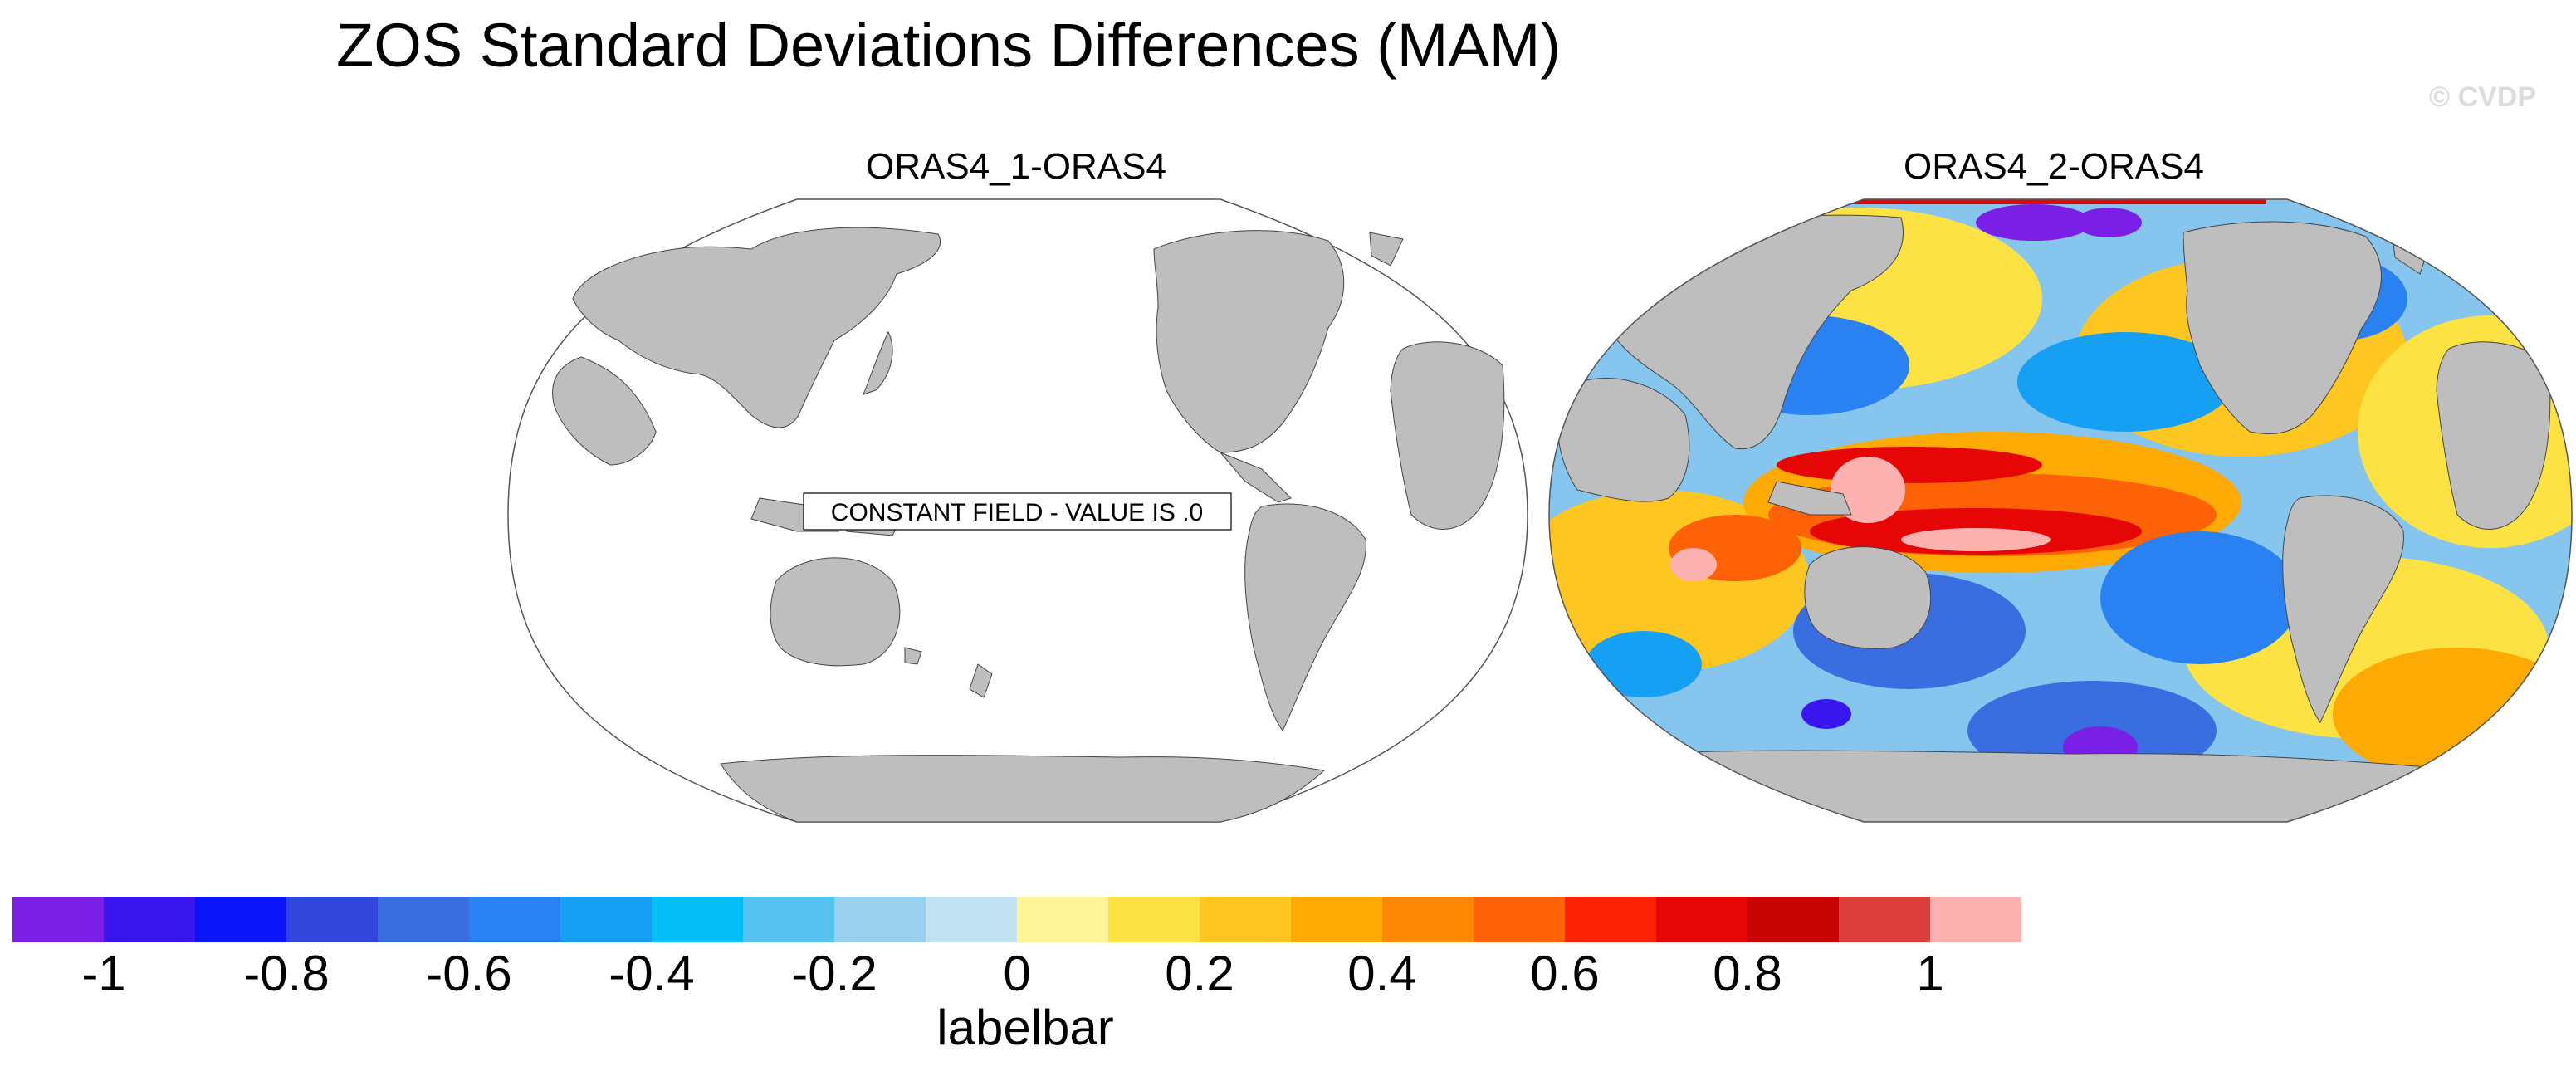 Image resolution: width=2576 pixels, height=1076 pixels. What do you see at coordinates (1929, 974) in the screenshot?
I see `colorbar-tick-label: 1` at bounding box center [1929, 974].